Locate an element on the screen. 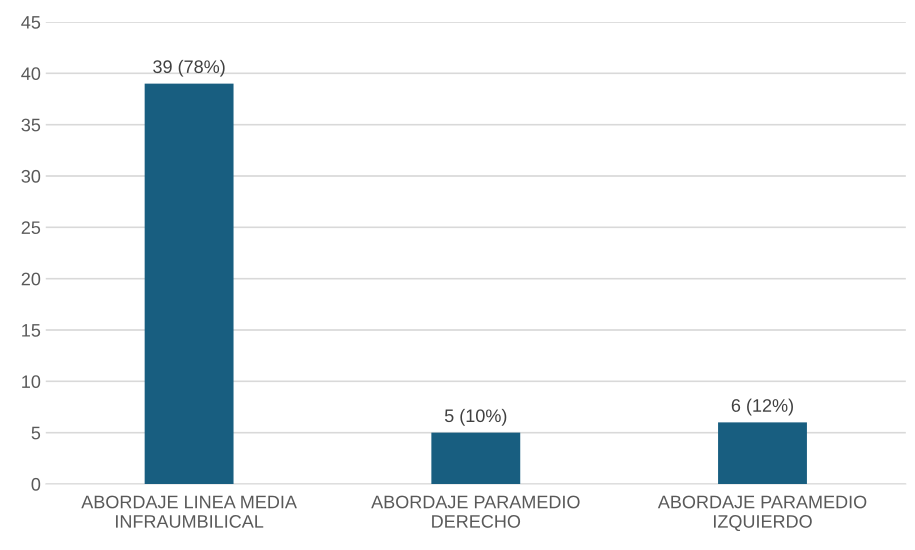  y-tick-label: 0 is located at coordinates (36, 484).